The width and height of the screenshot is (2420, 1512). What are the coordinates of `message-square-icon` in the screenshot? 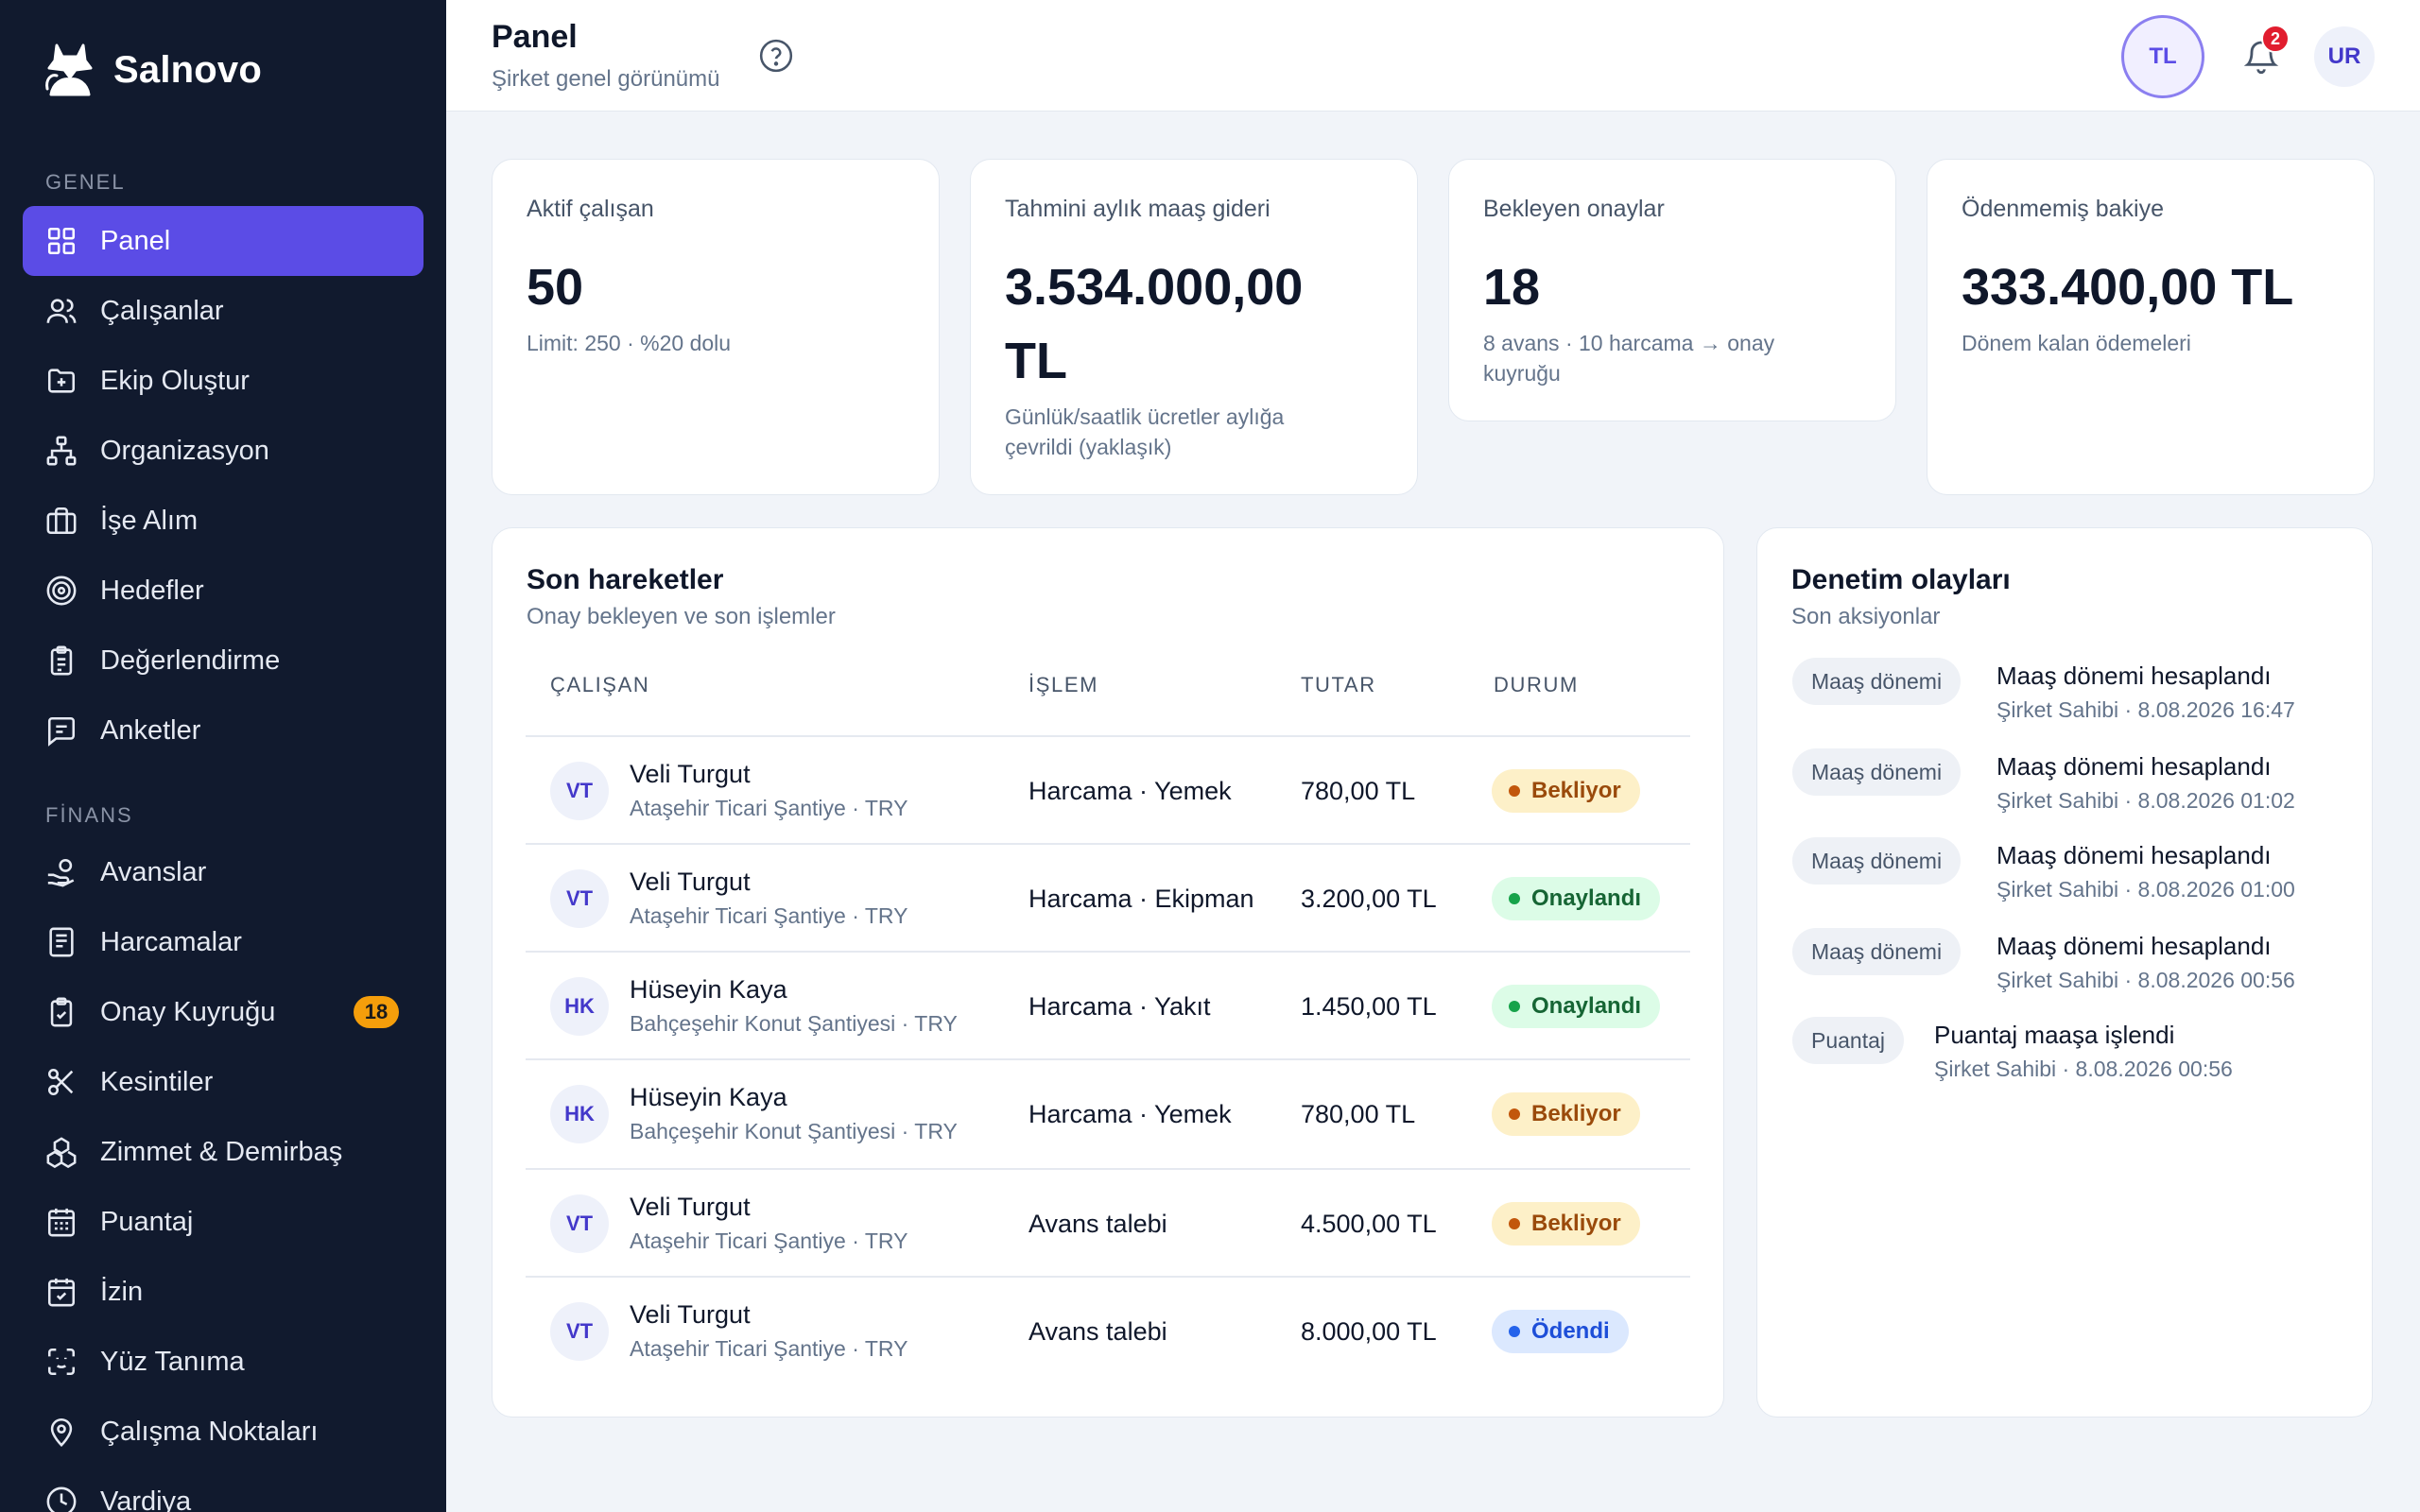 It's located at (61, 731).